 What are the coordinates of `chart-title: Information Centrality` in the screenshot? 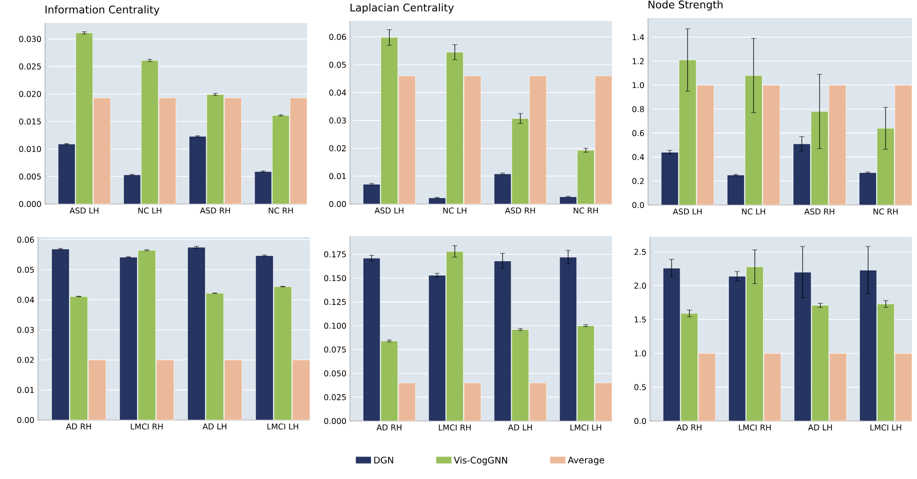 It's located at (103, 10).